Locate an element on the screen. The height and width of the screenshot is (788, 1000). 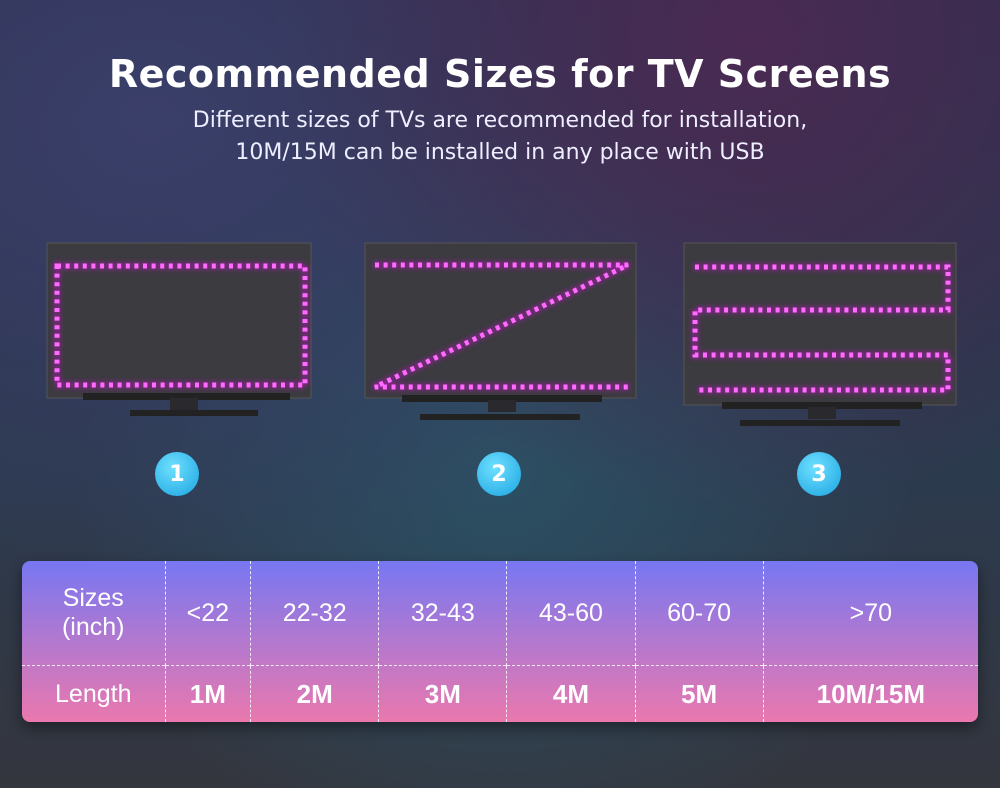
length-row: Length 1M 2M 3M 4M 5M 10M/15M is located at coordinates (500, 693).